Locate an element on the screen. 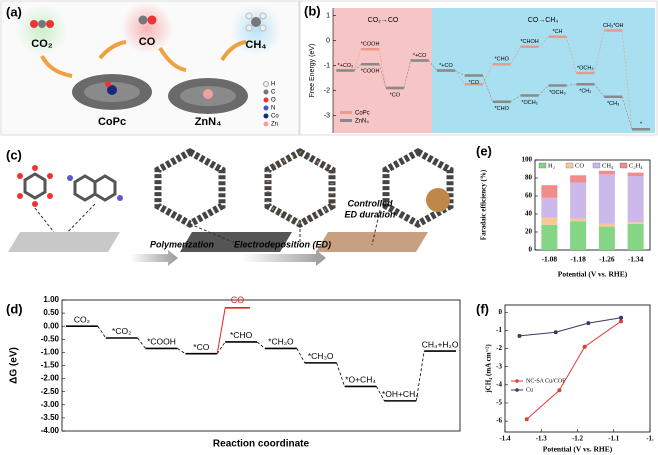 The height and width of the screenshot is (455, 658). y-tick-label: 0.00 is located at coordinates (51, 325).